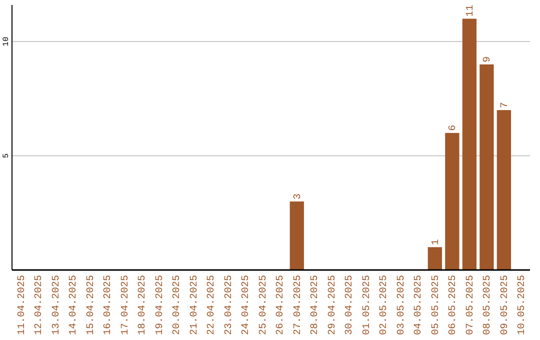 This screenshot has height=340, width=540. I want to click on x-tick-label: 06.05.2025, so click(454, 305).